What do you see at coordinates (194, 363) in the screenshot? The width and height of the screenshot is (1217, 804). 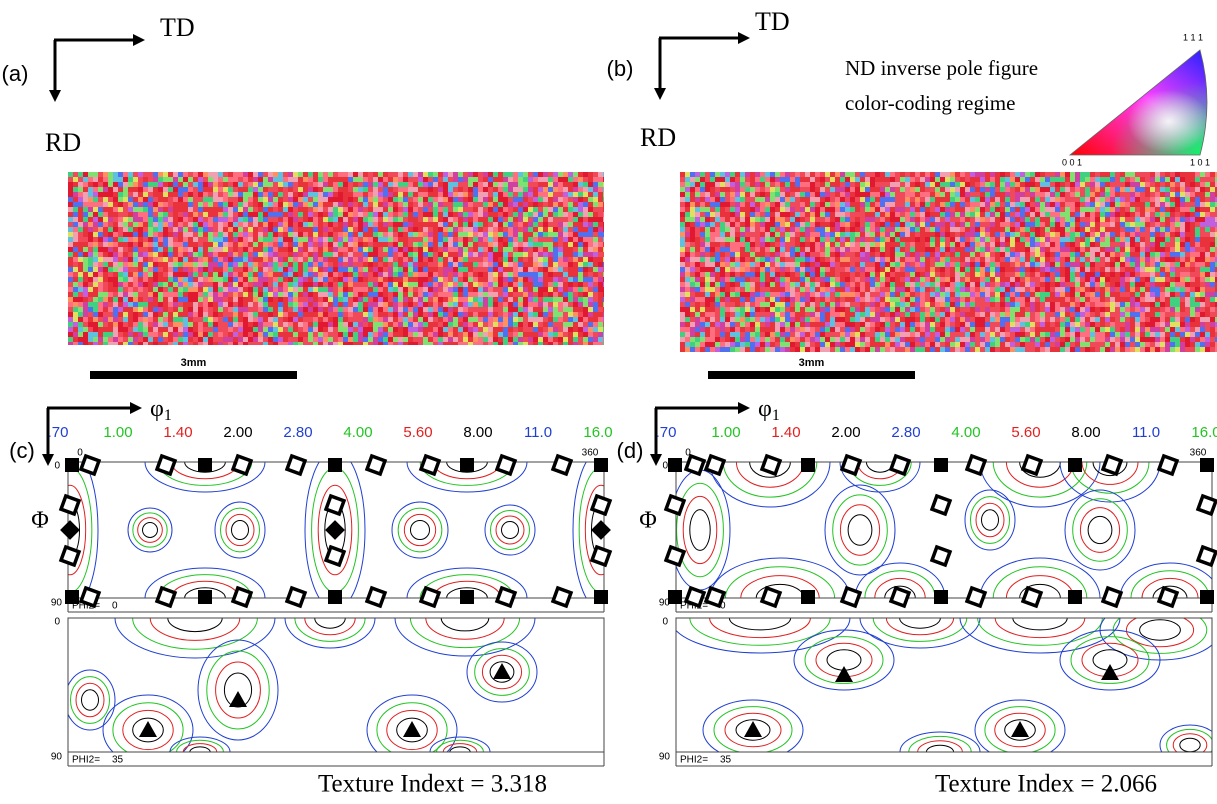 I see `scale-bar-label: 3mm` at bounding box center [194, 363].